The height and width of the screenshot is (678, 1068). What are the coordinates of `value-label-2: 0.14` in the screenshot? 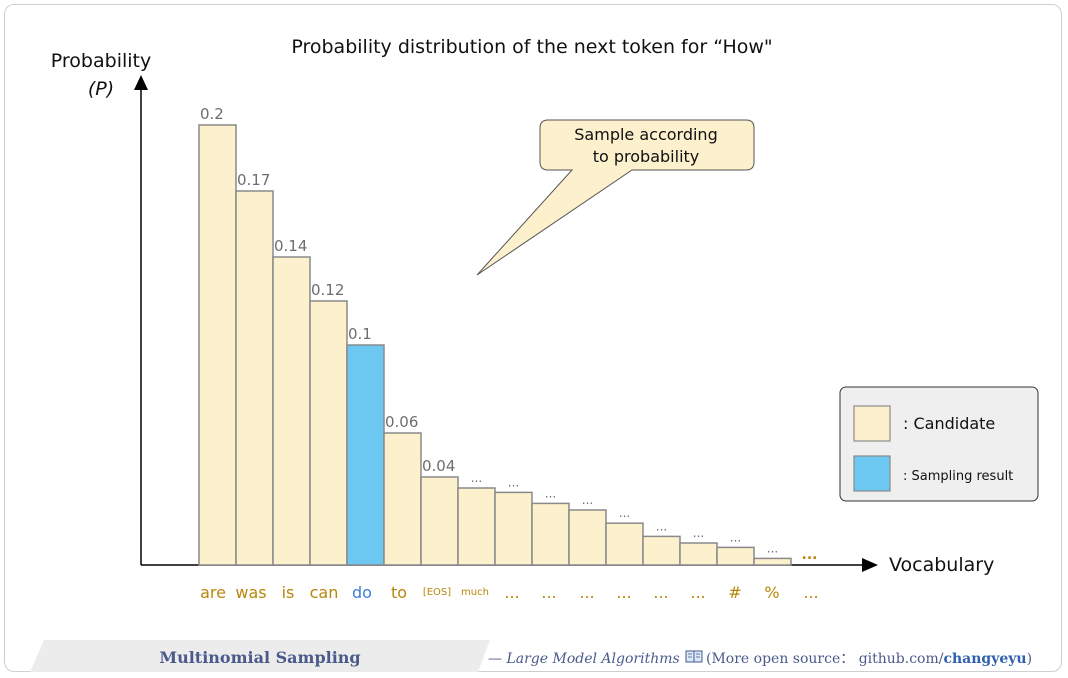 It's located at (290, 246).